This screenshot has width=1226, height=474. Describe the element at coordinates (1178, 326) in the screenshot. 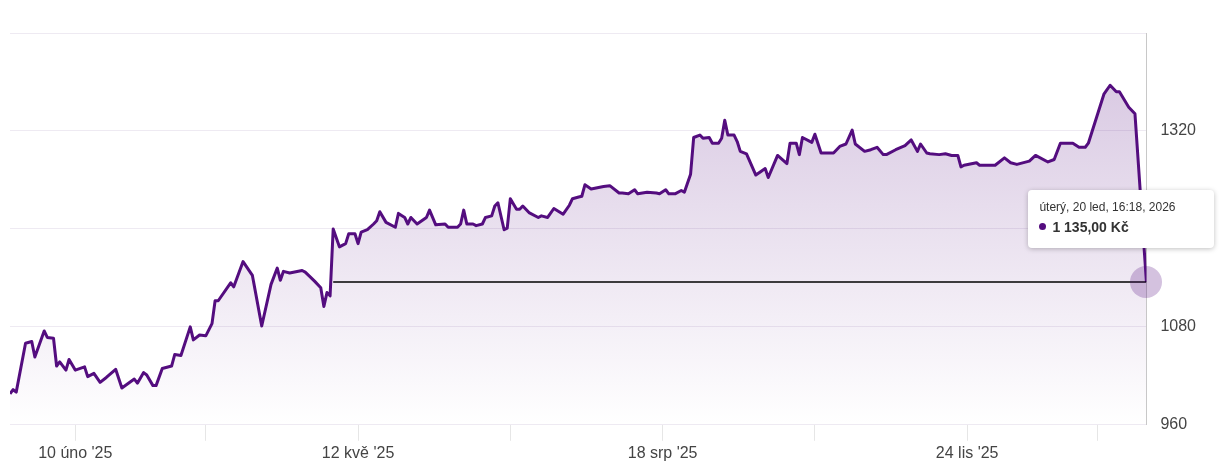

I see `y-tick-label: 1080` at that location.